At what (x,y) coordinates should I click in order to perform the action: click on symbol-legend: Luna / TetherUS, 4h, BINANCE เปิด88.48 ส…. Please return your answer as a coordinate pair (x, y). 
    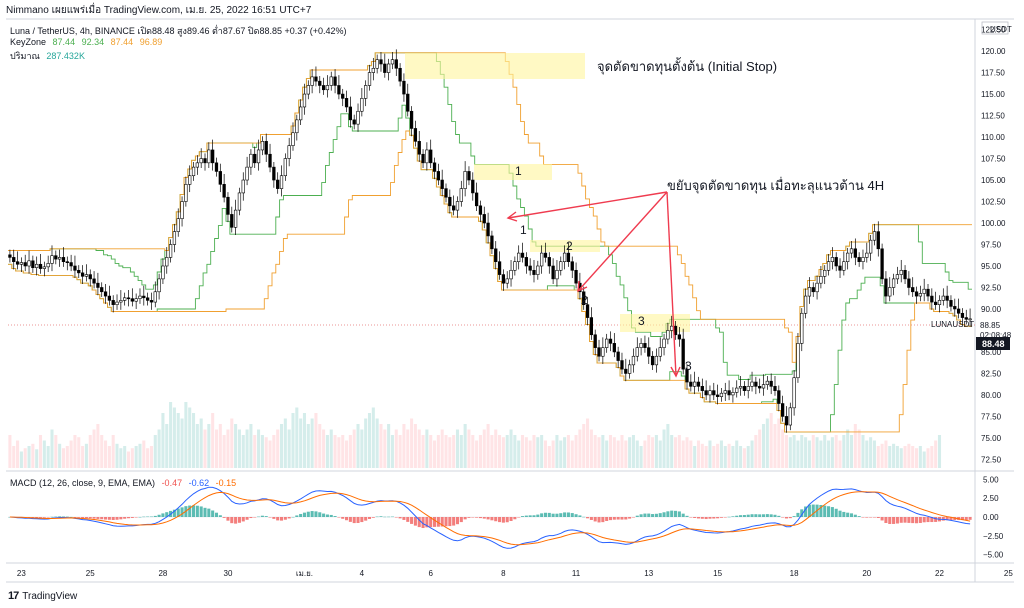
    Looking at the image, I should click on (178, 31).